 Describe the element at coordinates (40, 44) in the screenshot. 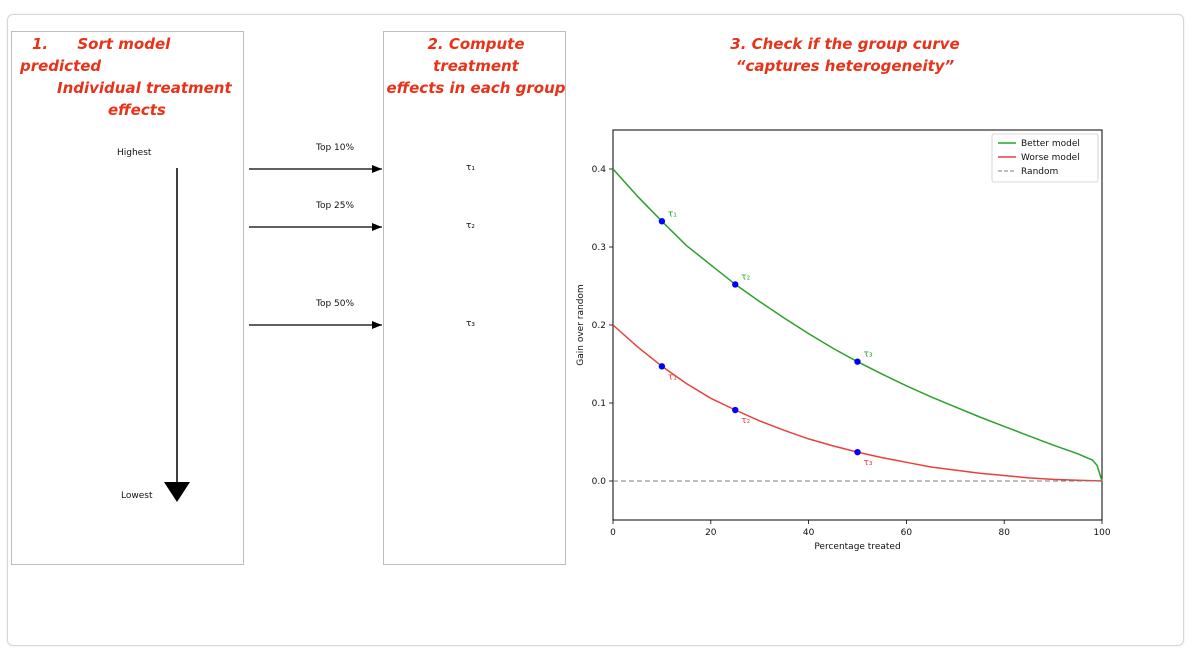

I see `step1-number: 1.` at that location.